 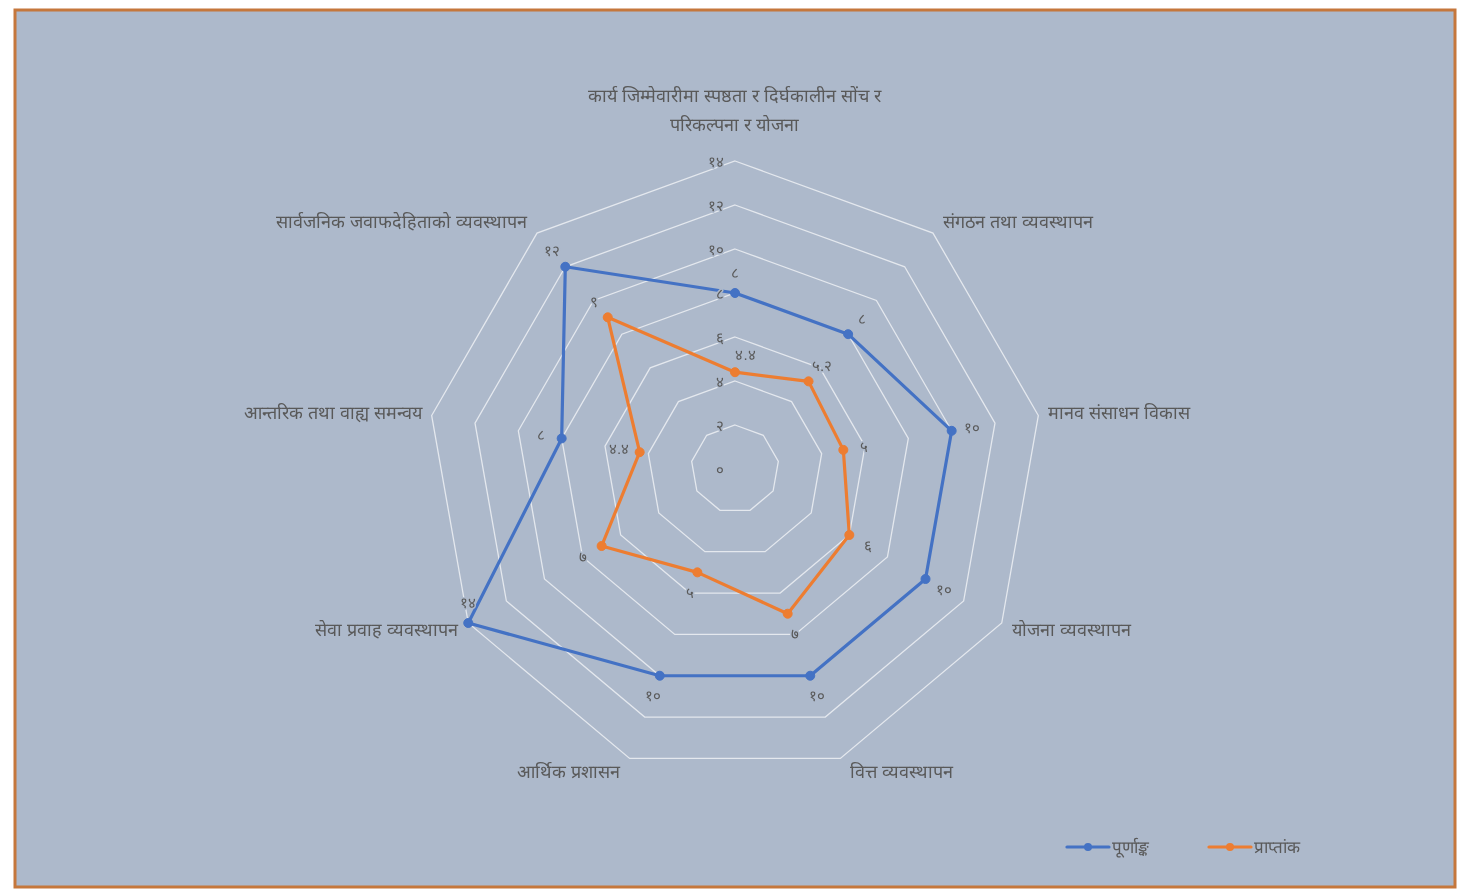 What do you see at coordinates (867, 545) in the screenshot?
I see `data-label: ६` at bounding box center [867, 545].